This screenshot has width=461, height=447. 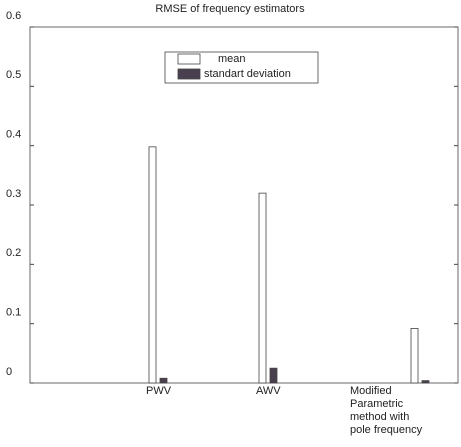 What do you see at coordinates (230, 9) in the screenshot?
I see `chart-title: RMSE of frequency estimators` at bounding box center [230, 9].